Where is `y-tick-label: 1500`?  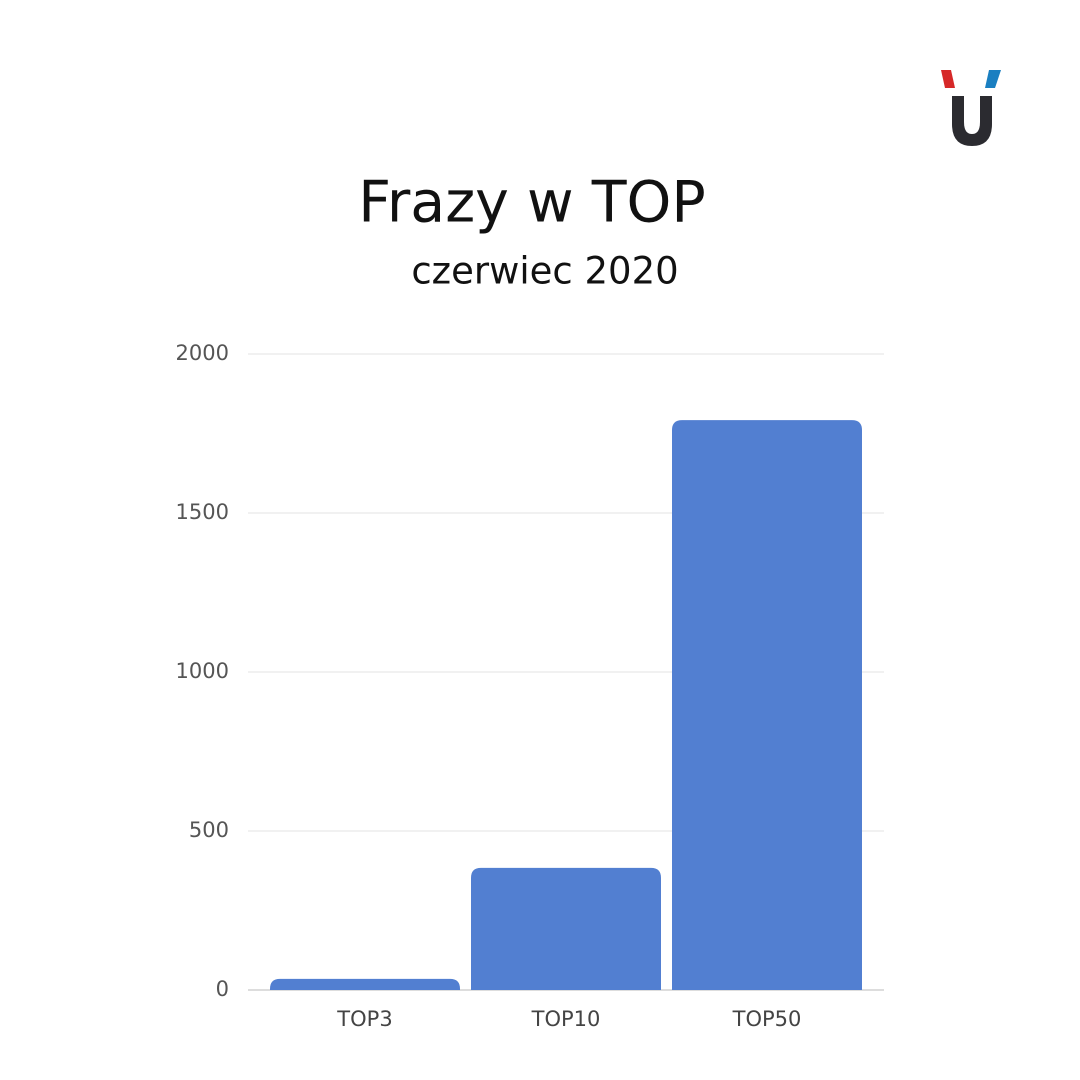
y-tick-label: 1500 is located at coordinates (202, 512).